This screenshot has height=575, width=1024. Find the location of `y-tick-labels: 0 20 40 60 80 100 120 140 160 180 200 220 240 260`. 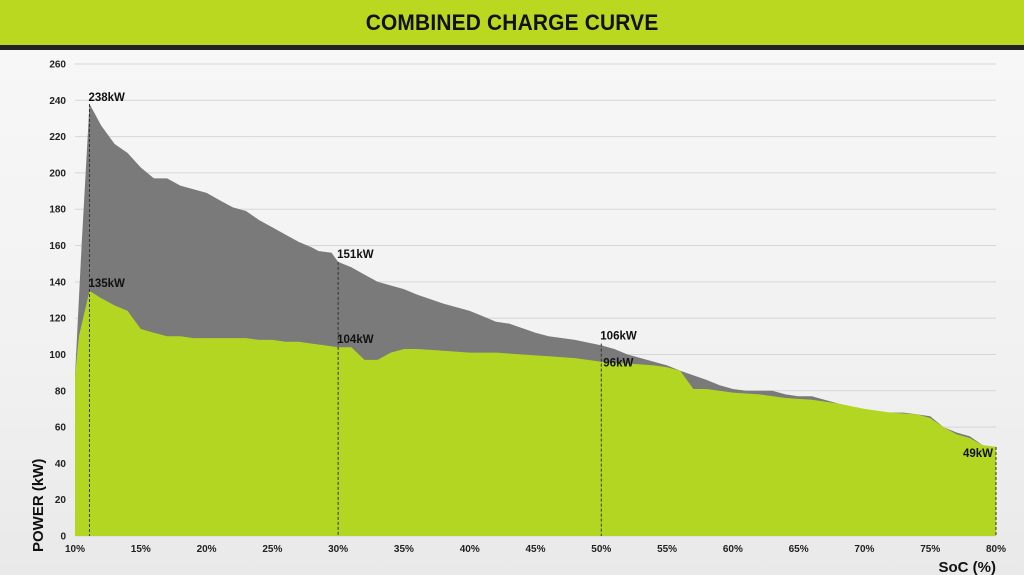

y-tick-labels: 0 20 40 60 80 100 120 140 160 180 200 220 240 260 is located at coordinates (57, 301).